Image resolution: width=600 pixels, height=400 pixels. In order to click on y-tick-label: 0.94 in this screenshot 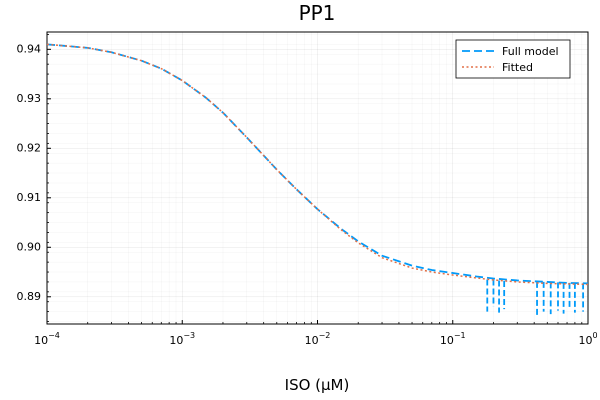, I will do `click(29, 48)`.